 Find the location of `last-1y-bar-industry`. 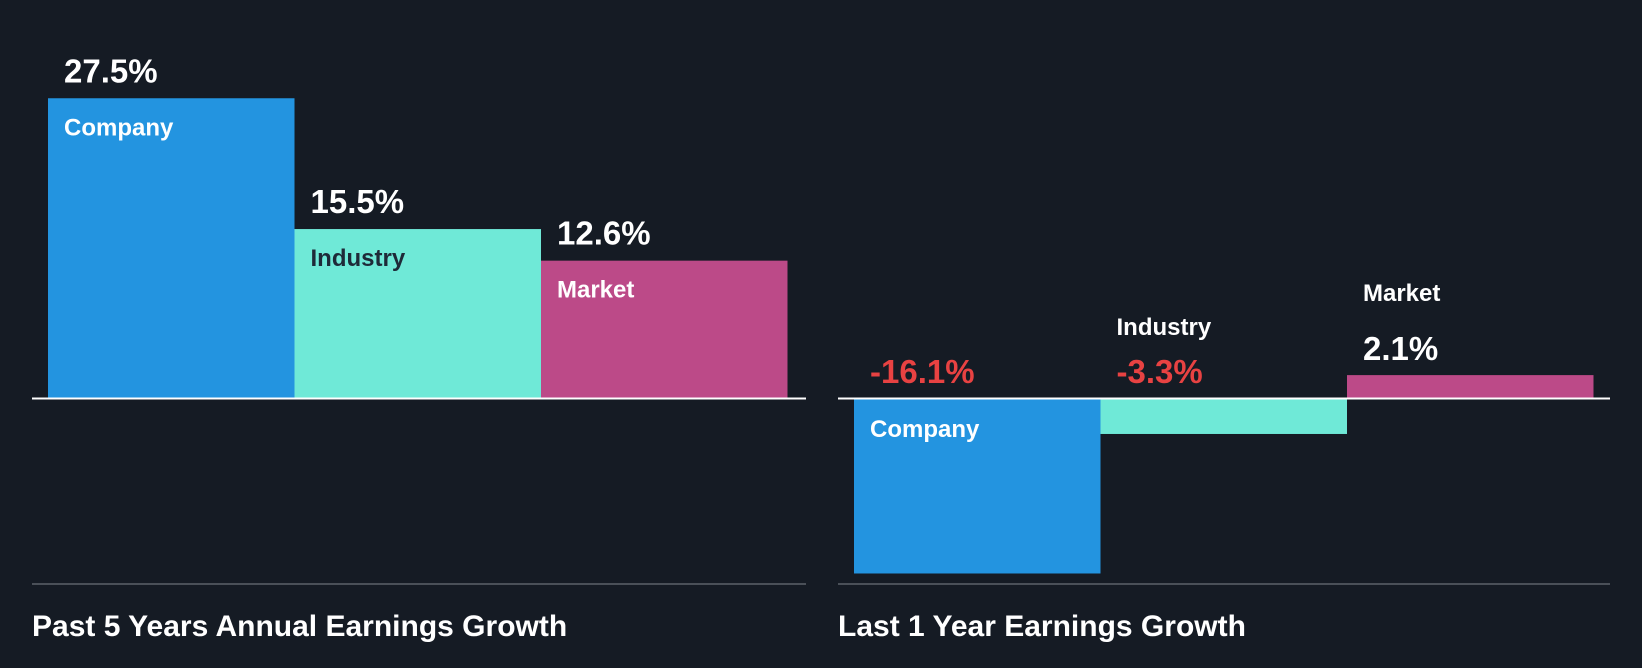

last-1y-bar-industry is located at coordinates (1223, 416).